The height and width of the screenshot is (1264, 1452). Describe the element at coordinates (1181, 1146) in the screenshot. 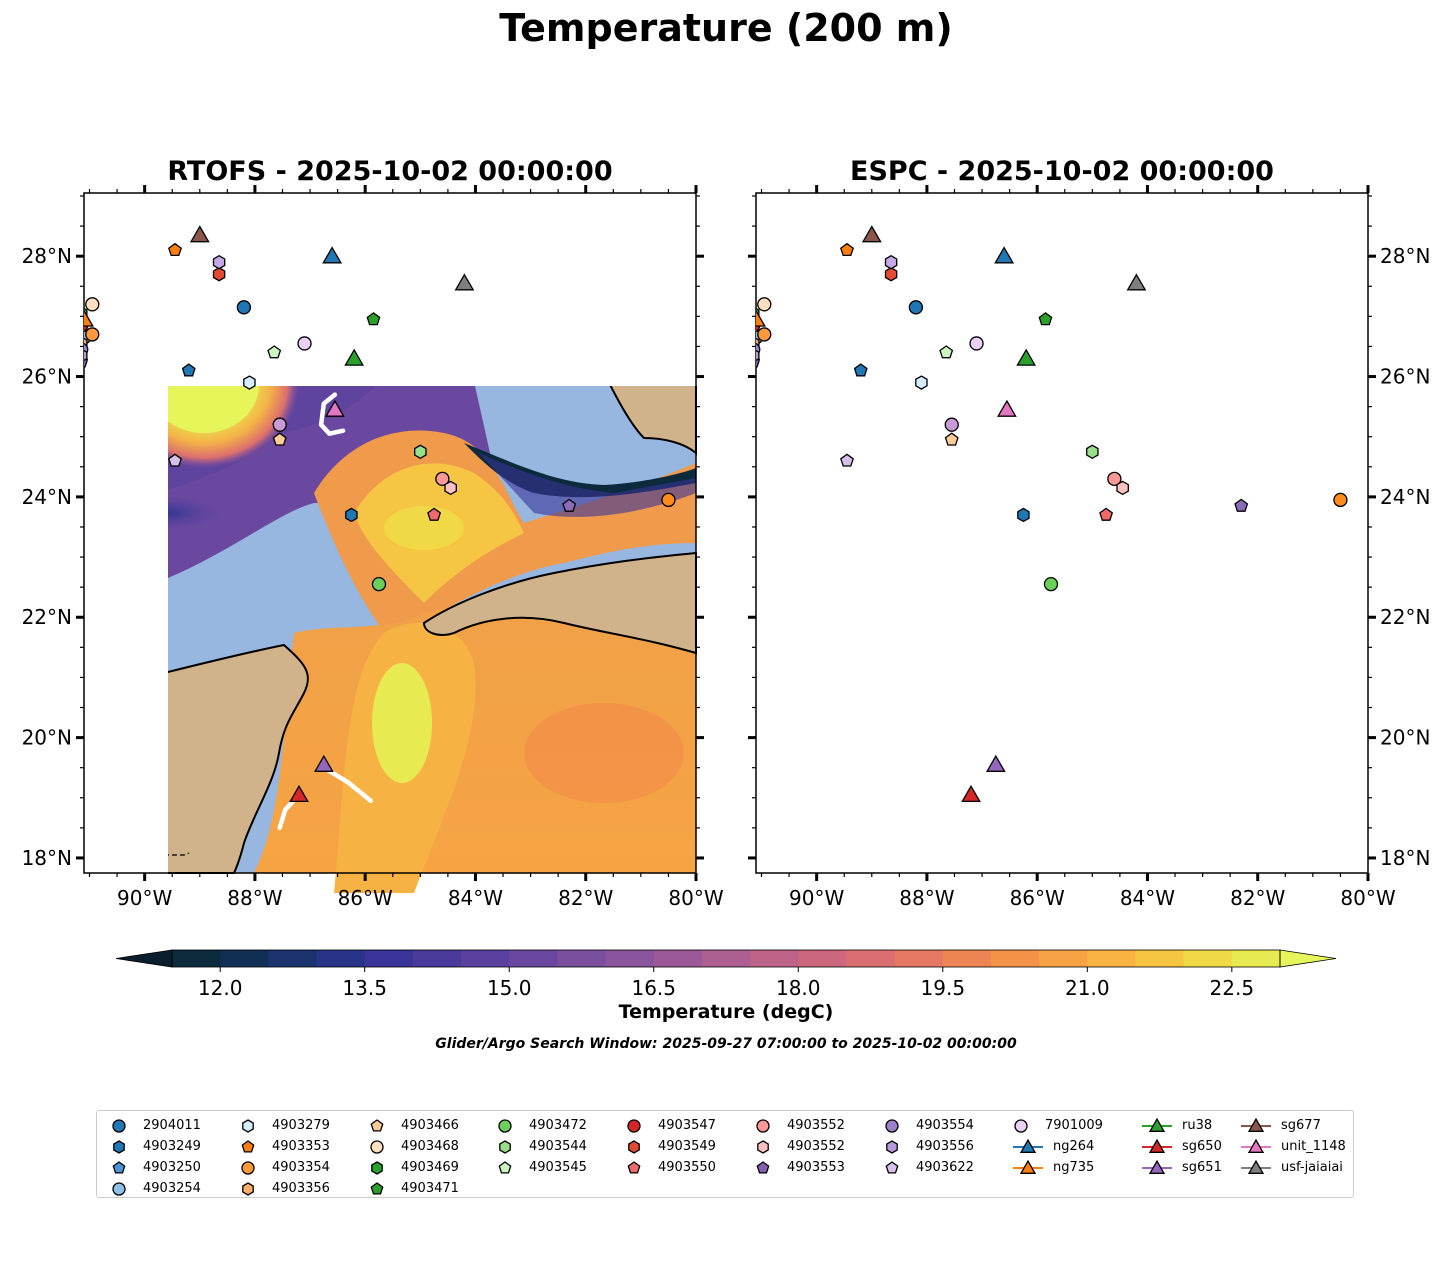

I see `legend-entry: sg650` at that location.